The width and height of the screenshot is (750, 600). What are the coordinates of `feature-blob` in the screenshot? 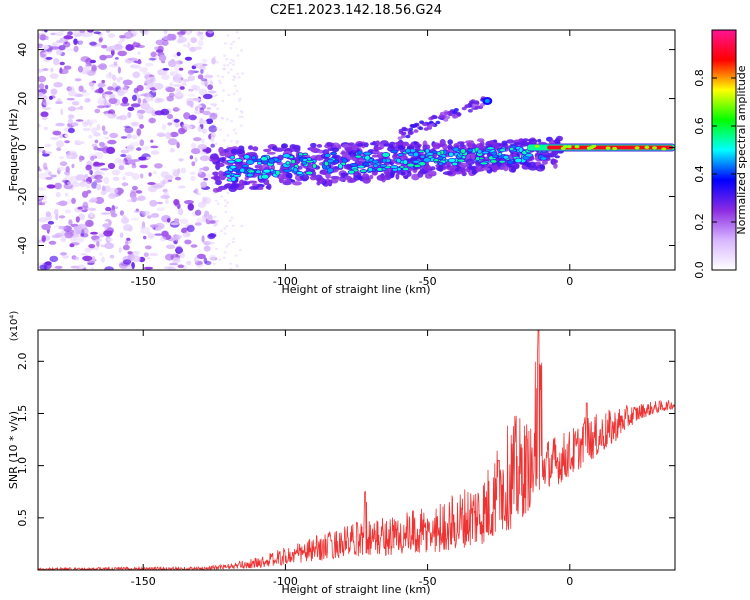 It's located at (470, 106).